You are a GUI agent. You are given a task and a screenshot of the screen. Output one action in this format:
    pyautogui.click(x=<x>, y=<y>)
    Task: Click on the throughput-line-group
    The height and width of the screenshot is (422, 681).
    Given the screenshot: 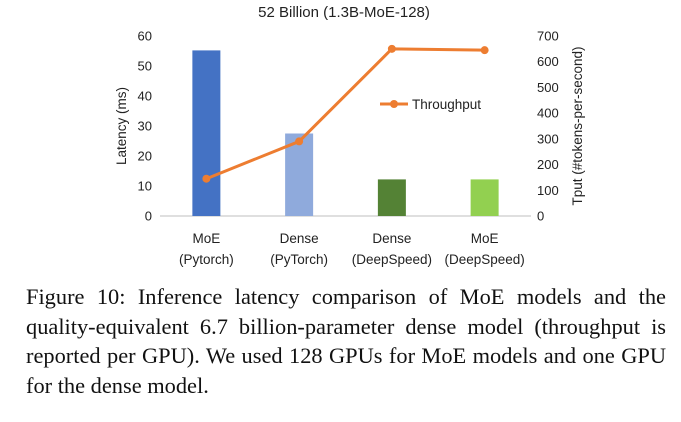 What is the action you would take?
    pyautogui.click(x=345, y=113)
    